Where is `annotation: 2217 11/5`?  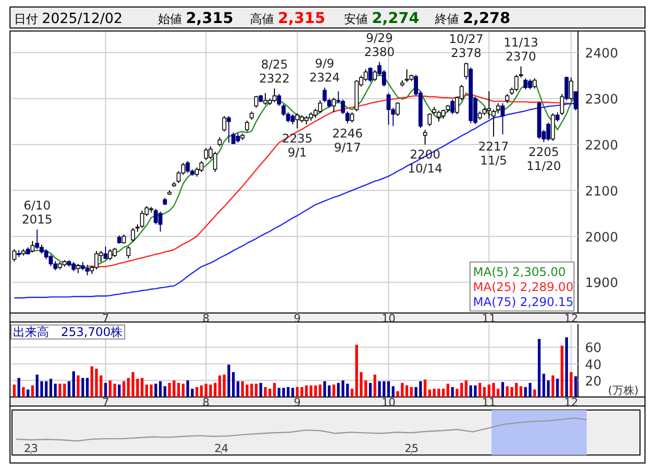 annotation: 2217 11/5 is located at coordinates (493, 154).